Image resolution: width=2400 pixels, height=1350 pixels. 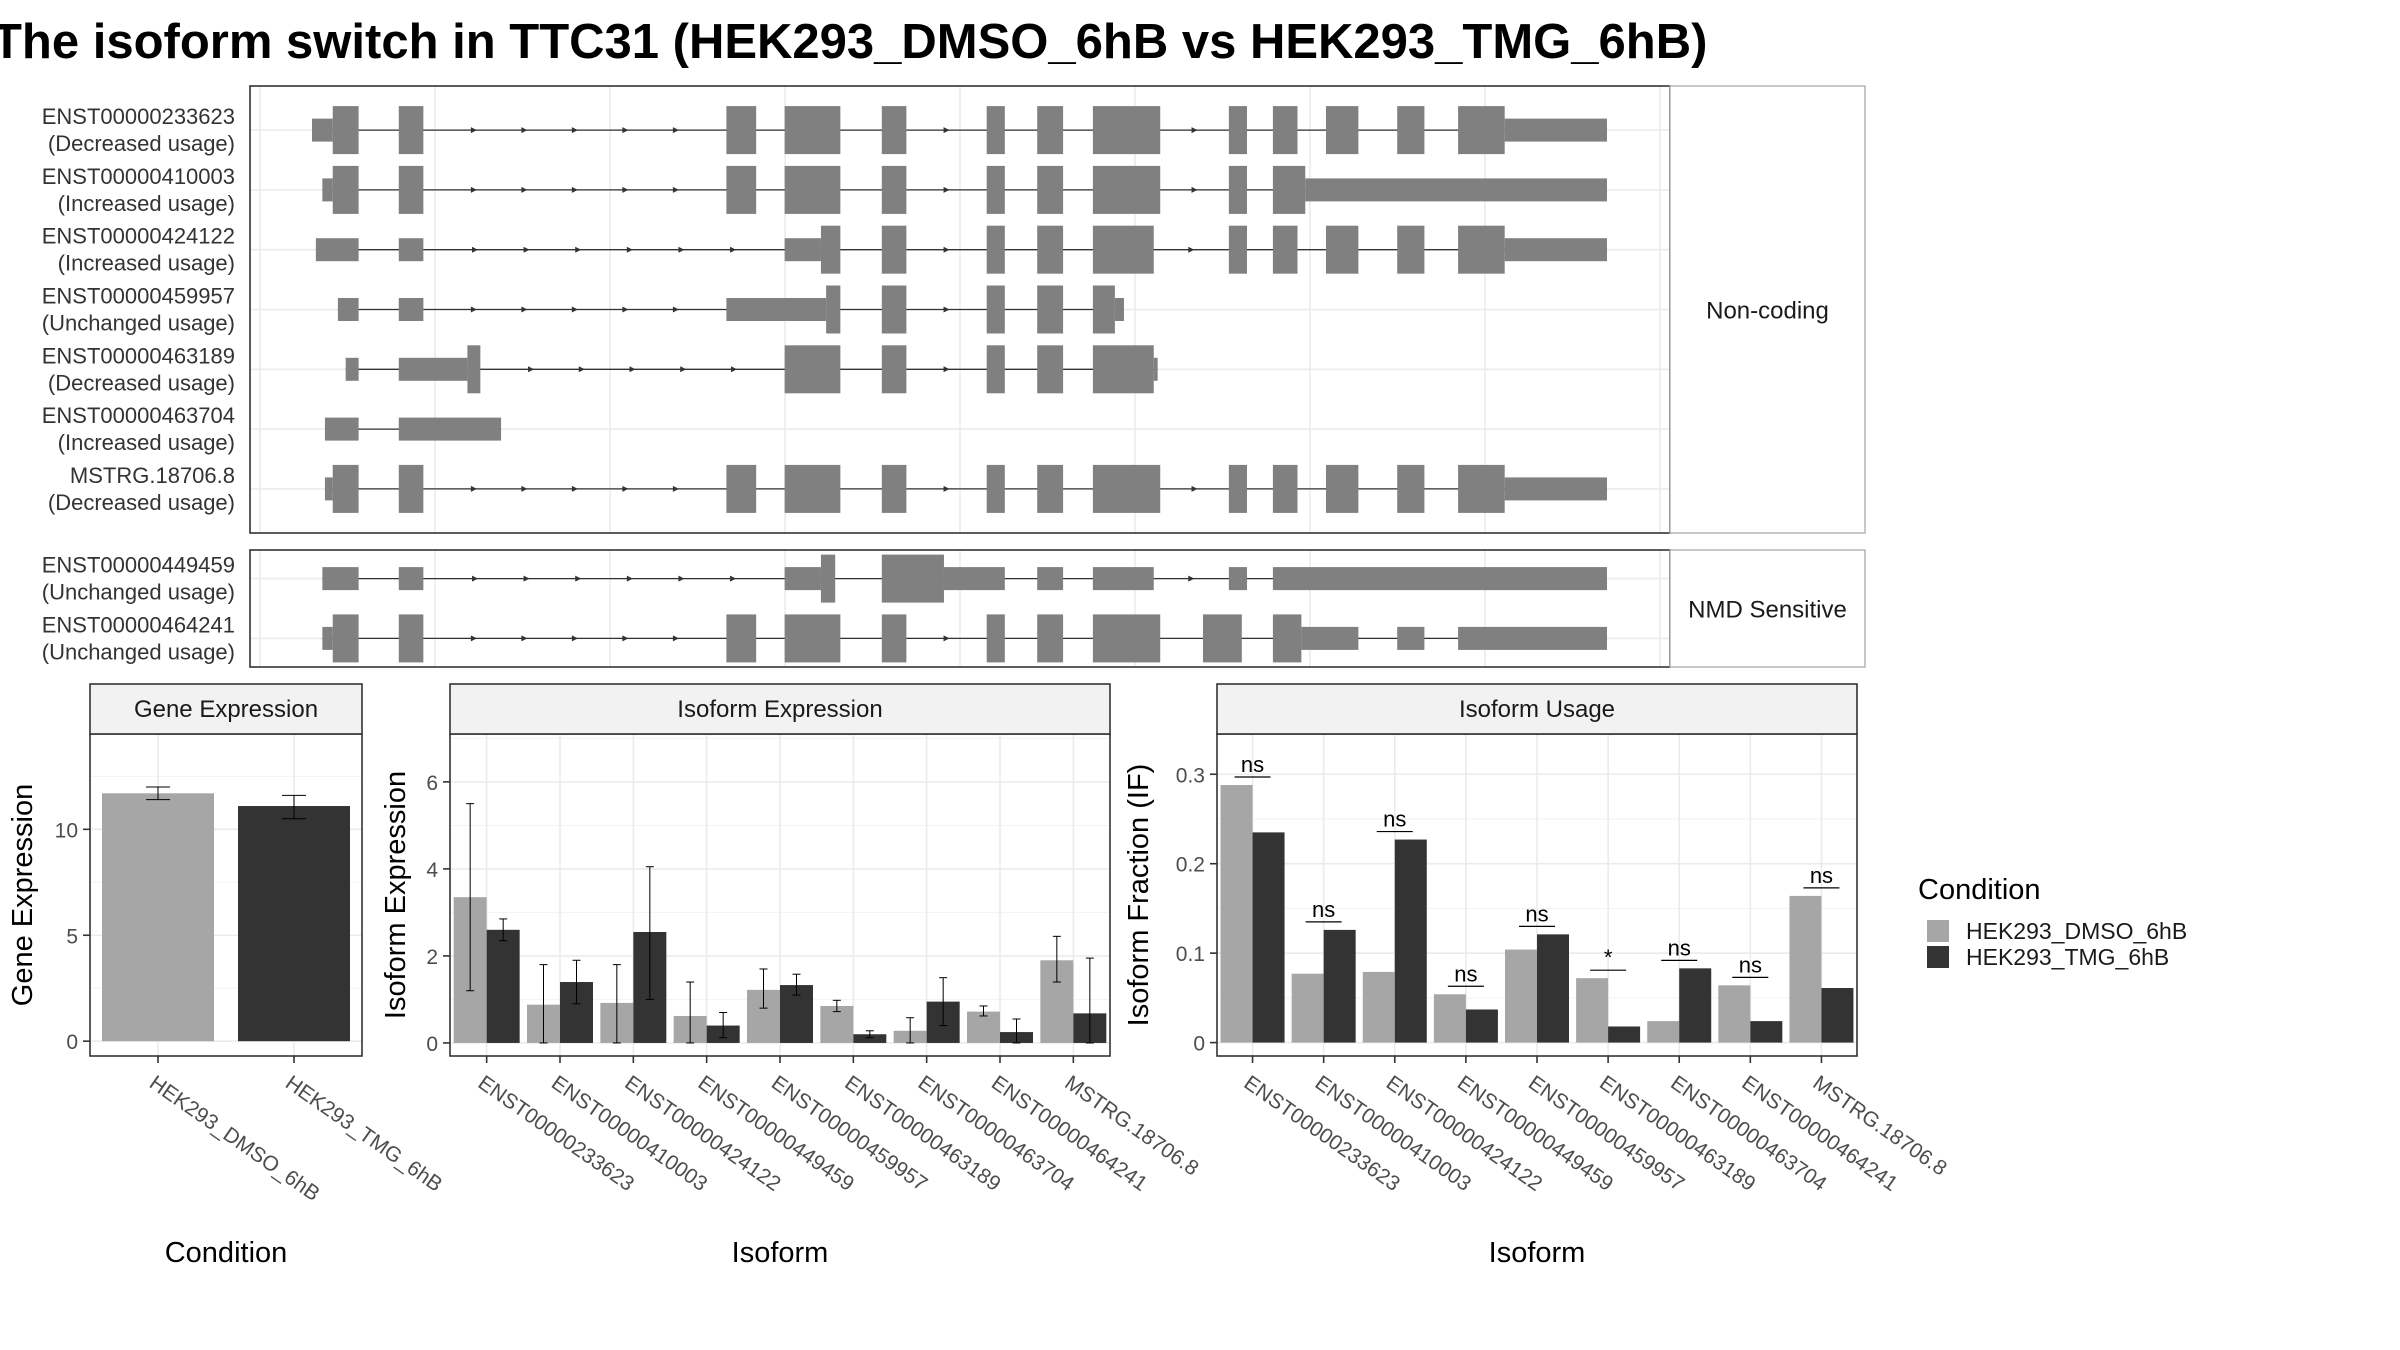 What do you see at coordinates (138, 323) in the screenshot?
I see `transcript-usage-label: (Unchanged usage)` at bounding box center [138, 323].